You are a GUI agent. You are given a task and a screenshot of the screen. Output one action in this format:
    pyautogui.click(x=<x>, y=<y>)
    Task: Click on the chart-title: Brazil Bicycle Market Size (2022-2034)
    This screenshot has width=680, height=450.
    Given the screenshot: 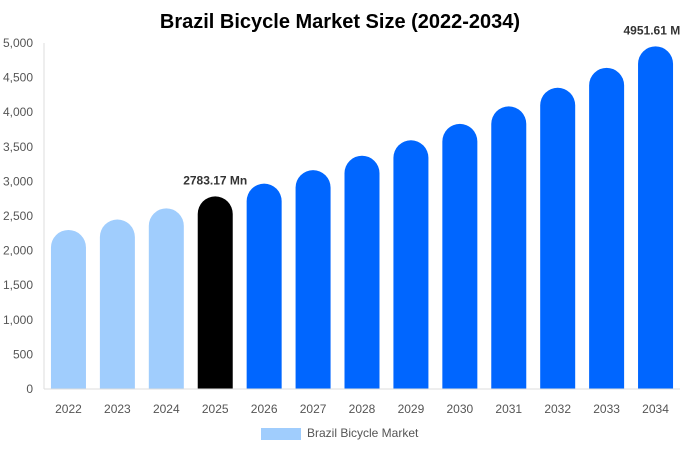 What is the action you would take?
    pyautogui.click(x=340, y=22)
    